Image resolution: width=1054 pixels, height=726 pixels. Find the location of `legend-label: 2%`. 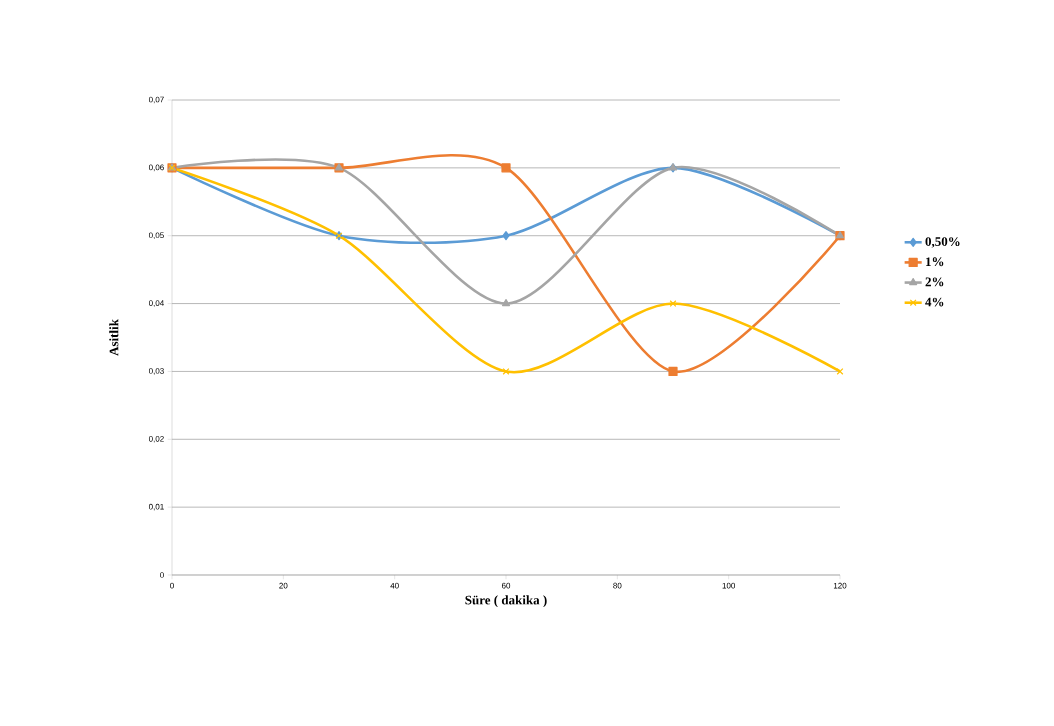

legend-label: 2% is located at coordinates (934, 282).